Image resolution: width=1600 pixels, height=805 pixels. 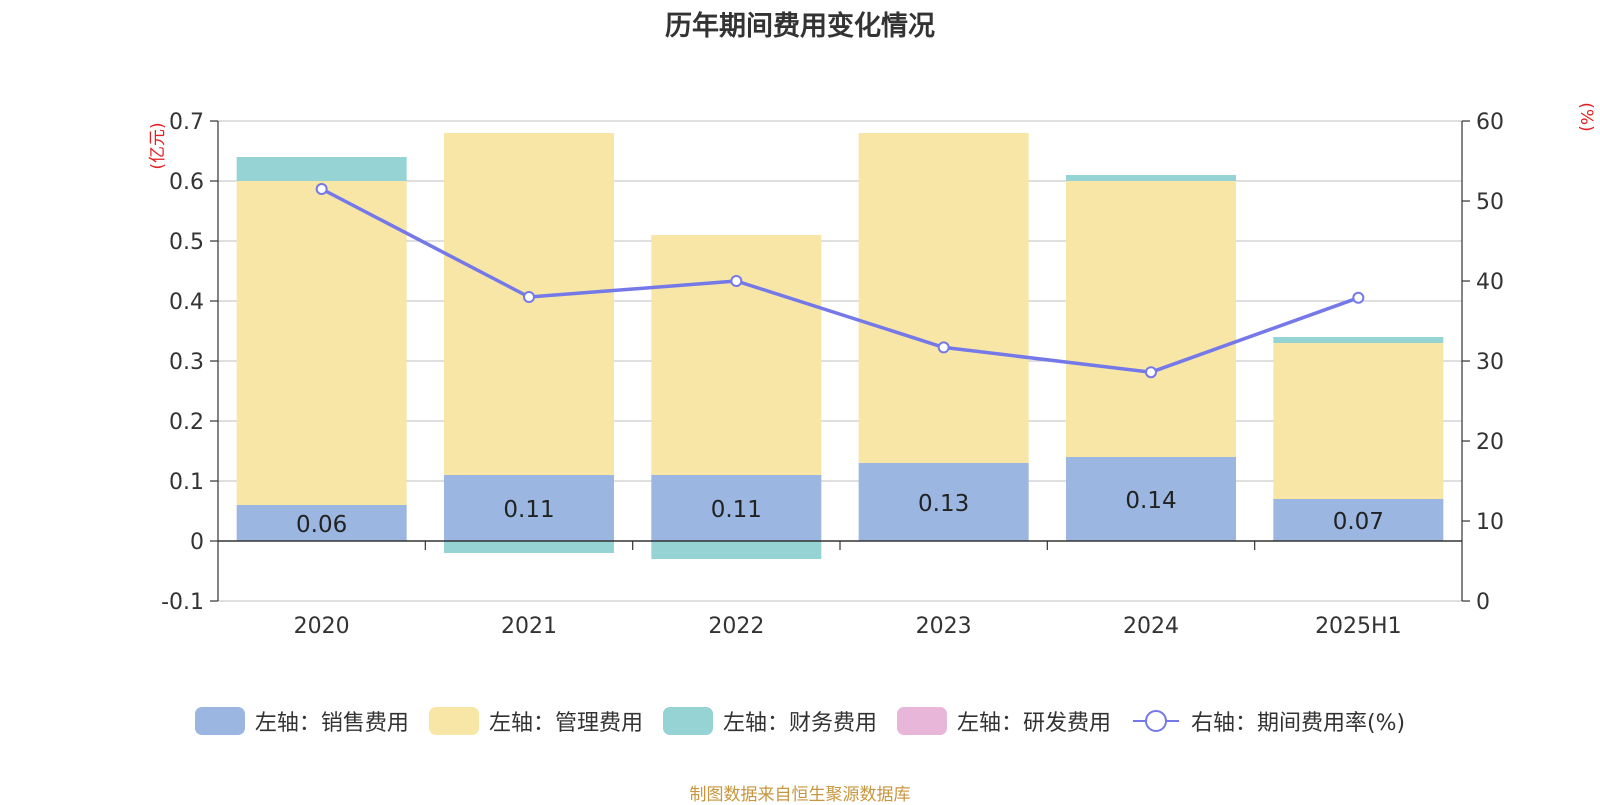 What do you see at coordinates (800, 795) in the screenshot?
I see `source-note: 制图数据来自恒生聚源数据库` at bounding box center [800, 795].